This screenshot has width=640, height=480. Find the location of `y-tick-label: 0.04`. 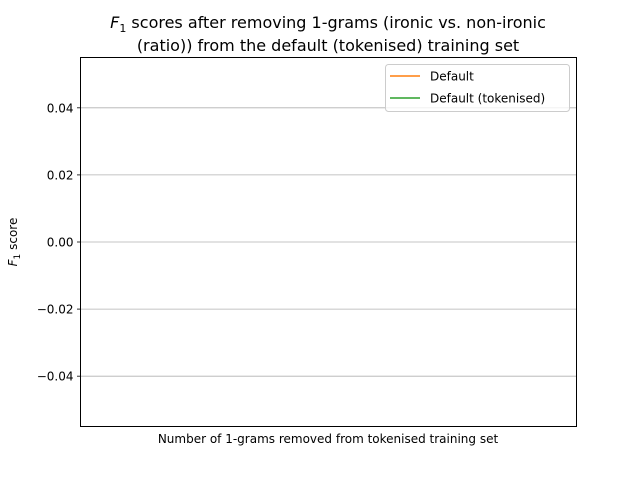

y-tick-label: 0.04 is located at coordinates (60, 108).